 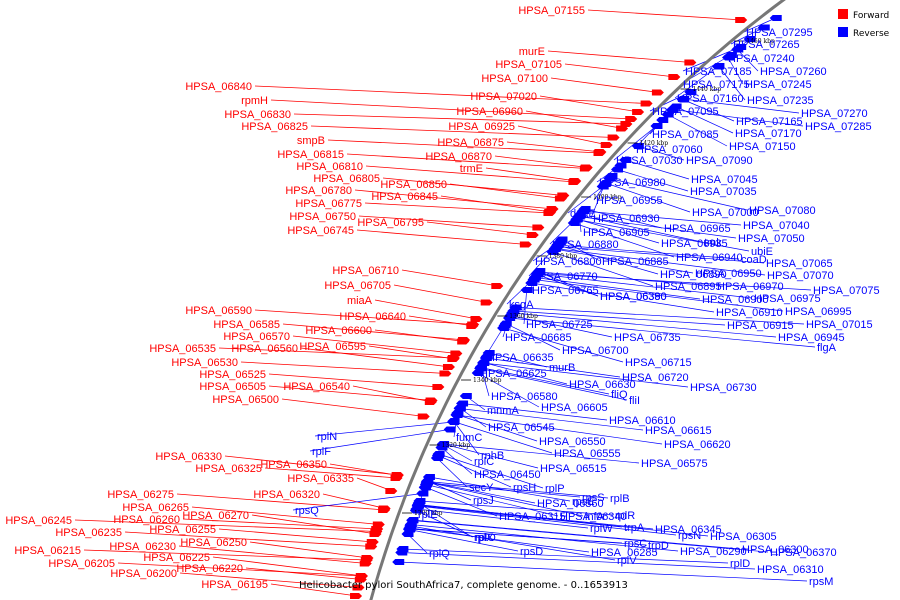 What do you see at coordinates (723, 388) in the screenshot?
I see `gene-label-hpsa-06730: HPSA_06730` at bounding box center [723, 388].